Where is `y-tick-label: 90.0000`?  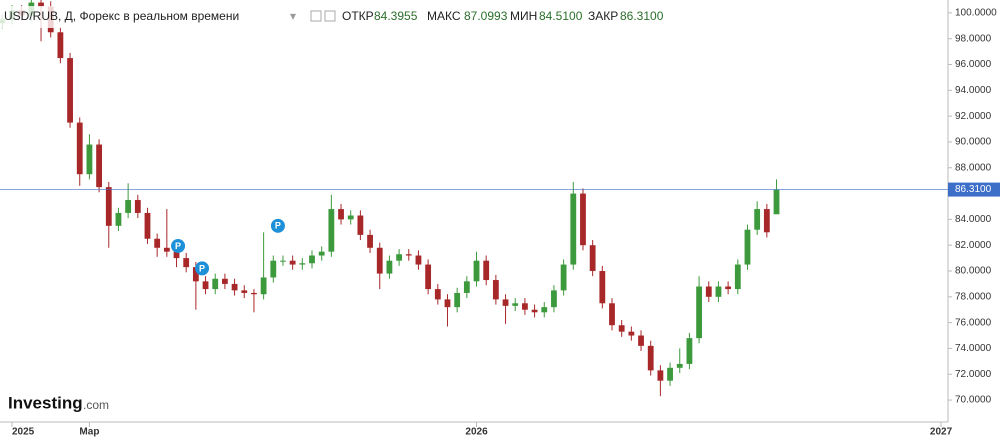 y-tick-label: 90.0000 is located at coordinates (973, 142).